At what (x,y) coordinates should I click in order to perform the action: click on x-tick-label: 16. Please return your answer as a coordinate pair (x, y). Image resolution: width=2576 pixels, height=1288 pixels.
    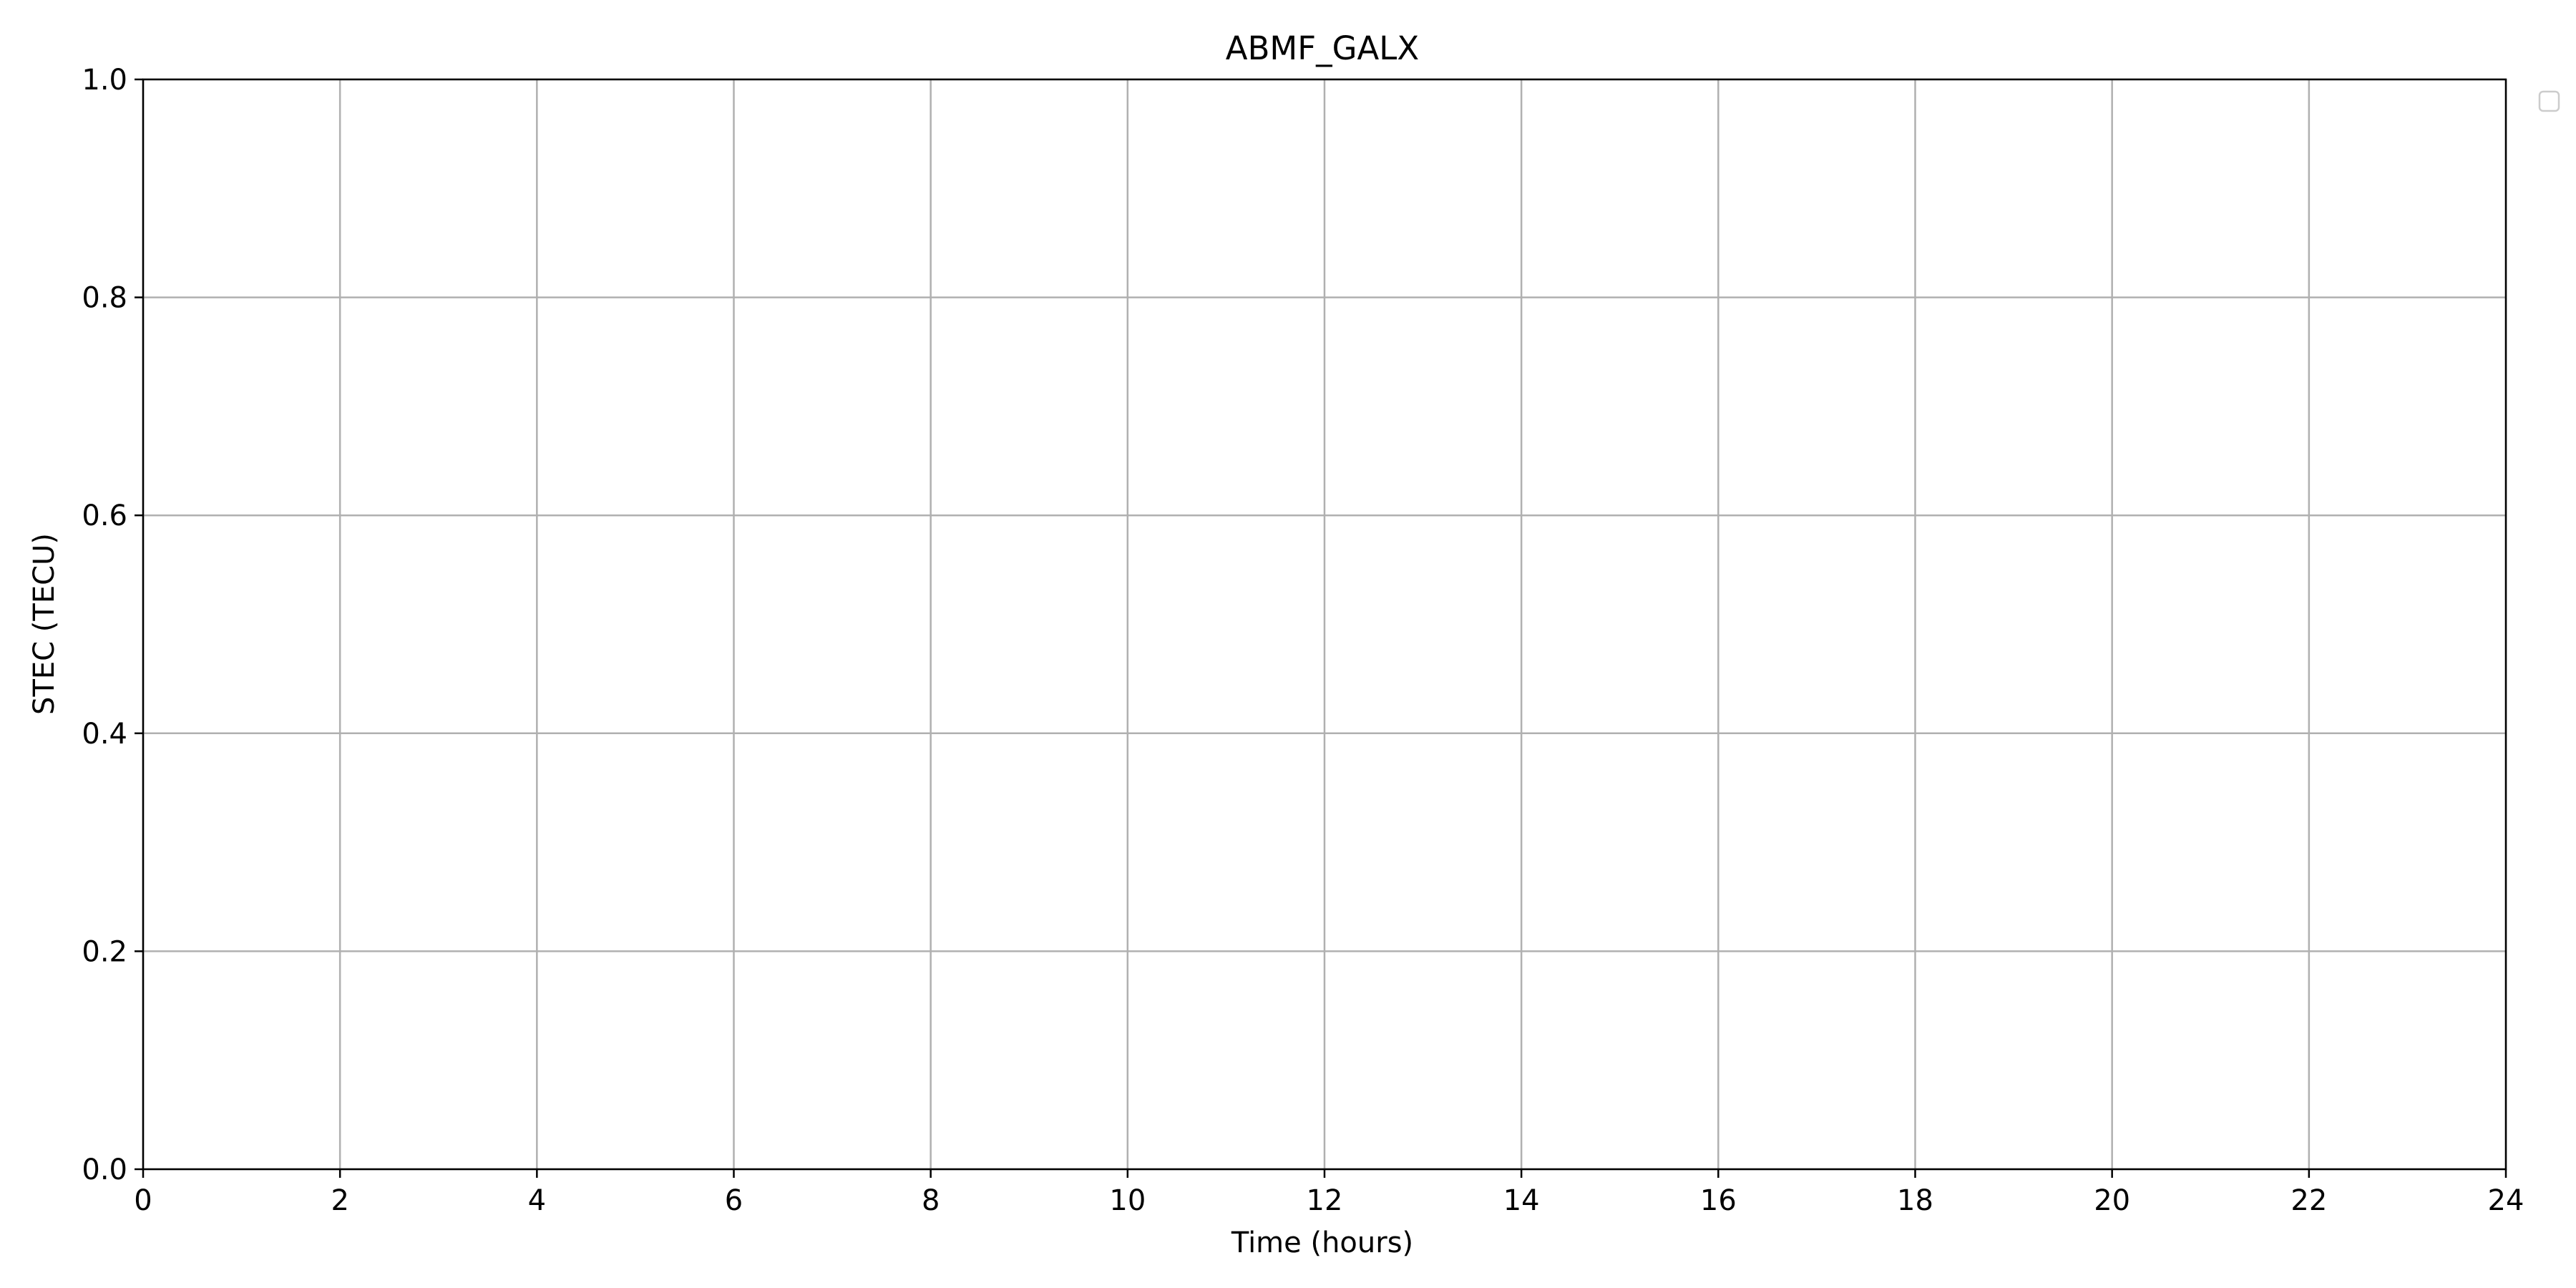
    Looking at the image, I should click on (1718, 1200).